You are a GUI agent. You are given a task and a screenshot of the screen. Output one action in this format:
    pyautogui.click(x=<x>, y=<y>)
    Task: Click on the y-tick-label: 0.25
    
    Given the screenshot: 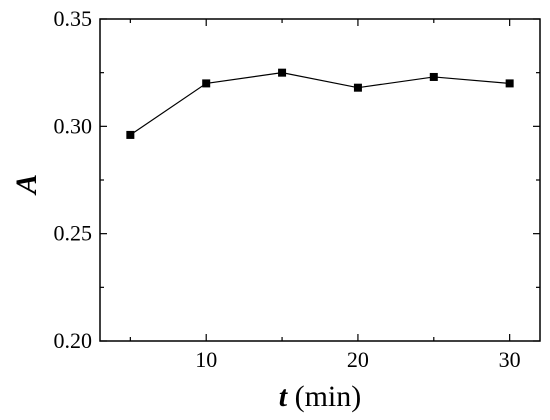 What is the action you would take?
    pyautogui.click(x=73, y=233)
    